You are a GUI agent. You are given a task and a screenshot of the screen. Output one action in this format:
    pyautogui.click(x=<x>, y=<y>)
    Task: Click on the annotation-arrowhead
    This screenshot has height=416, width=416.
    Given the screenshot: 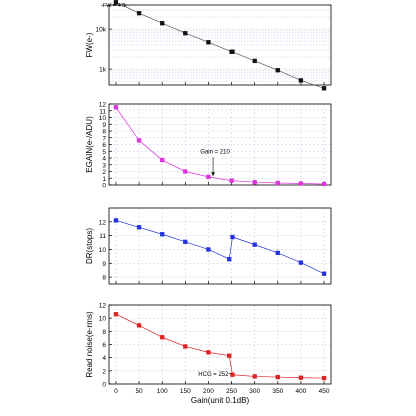 What is the action you would take?
    pyautogui.click(x=213, y=174)
    